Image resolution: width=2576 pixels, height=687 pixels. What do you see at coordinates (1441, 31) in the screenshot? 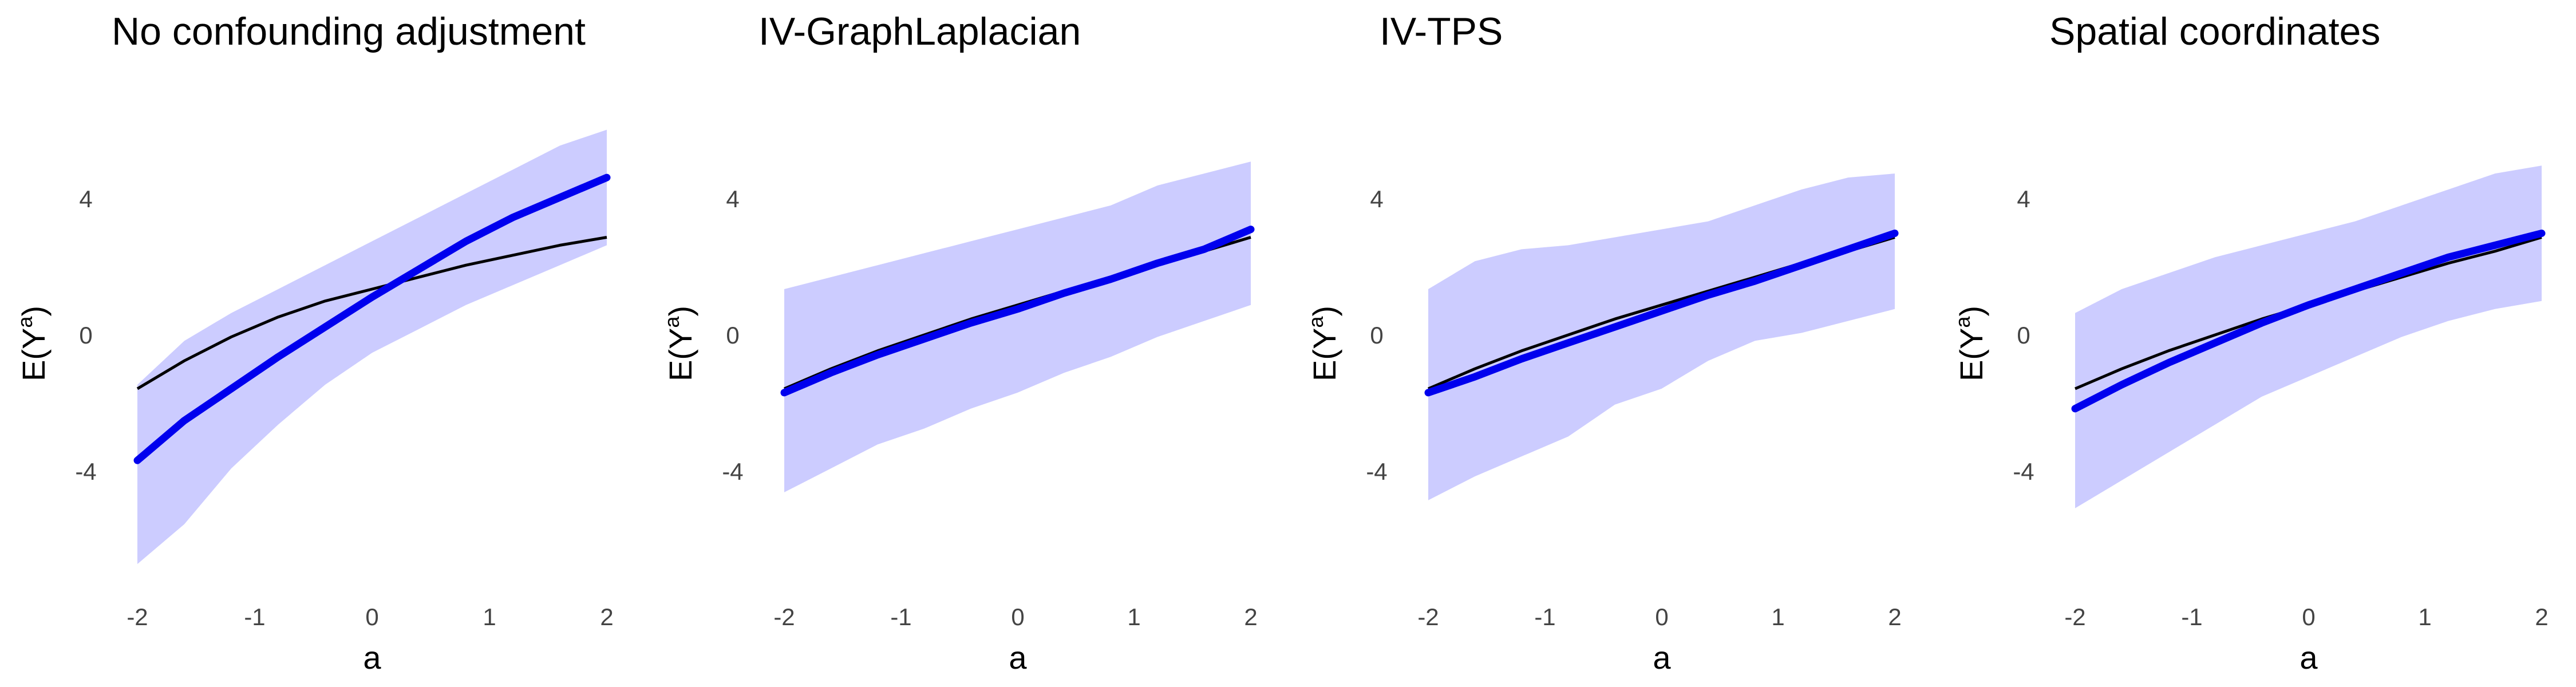
I see `panel-title: IV-TPS` at bounding box center [1441, 31].